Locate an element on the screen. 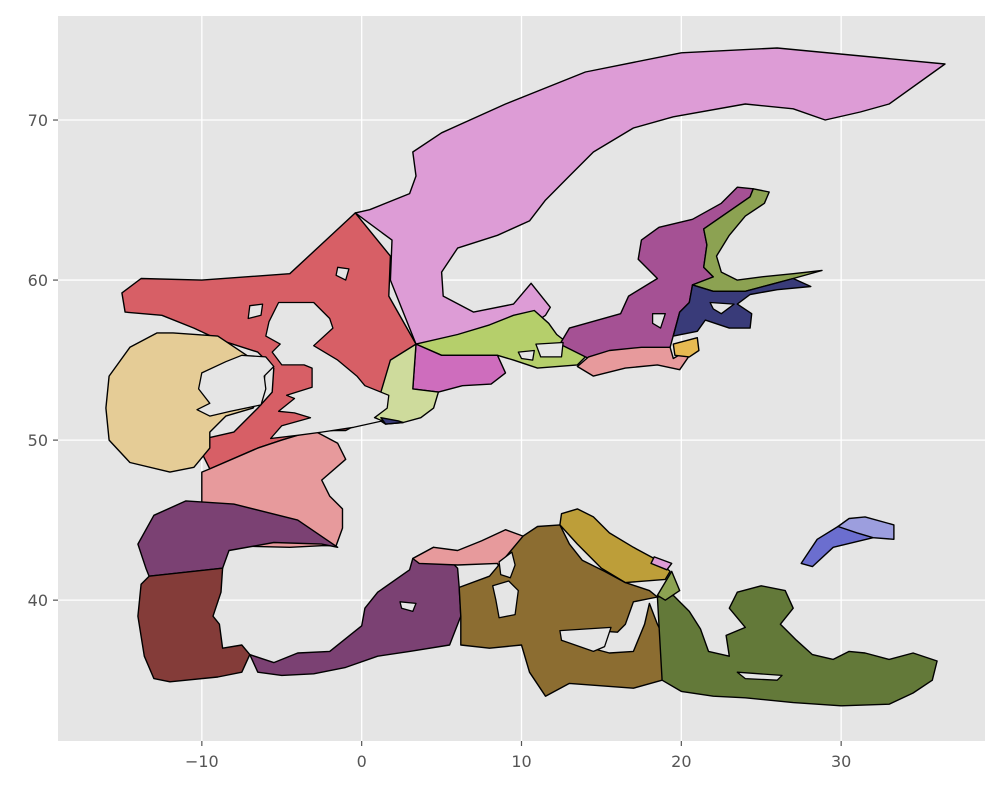 Image resolution: width=1001 pixels, height=794 pixels. land-sardinia is located at coordinates (505, 599).